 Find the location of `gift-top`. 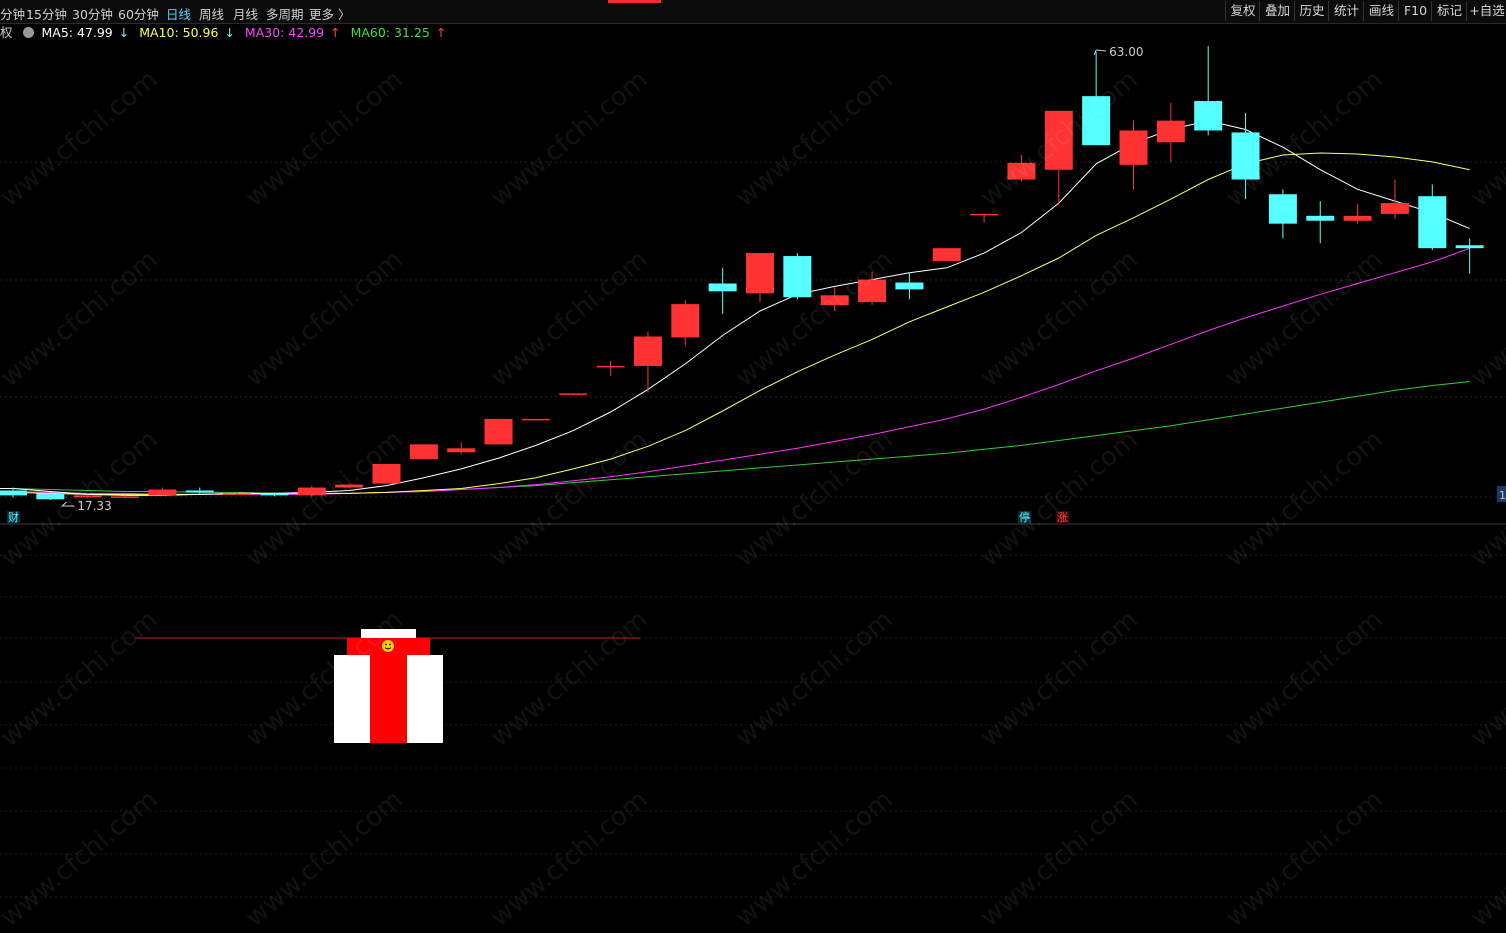

gift-top is located at coordinates (388, 633).